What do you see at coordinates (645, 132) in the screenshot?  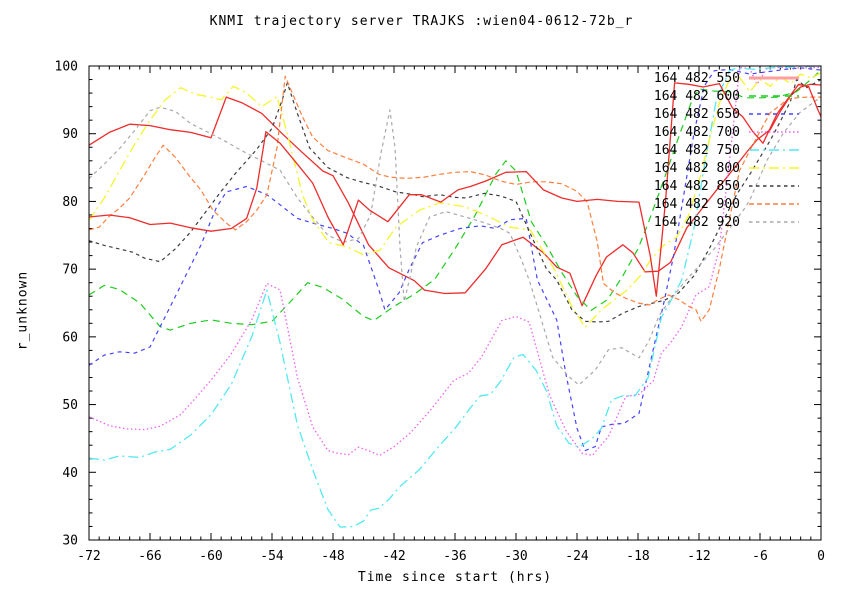 I see `legend-item: 164 482 700` at bounding box center [645, 132].